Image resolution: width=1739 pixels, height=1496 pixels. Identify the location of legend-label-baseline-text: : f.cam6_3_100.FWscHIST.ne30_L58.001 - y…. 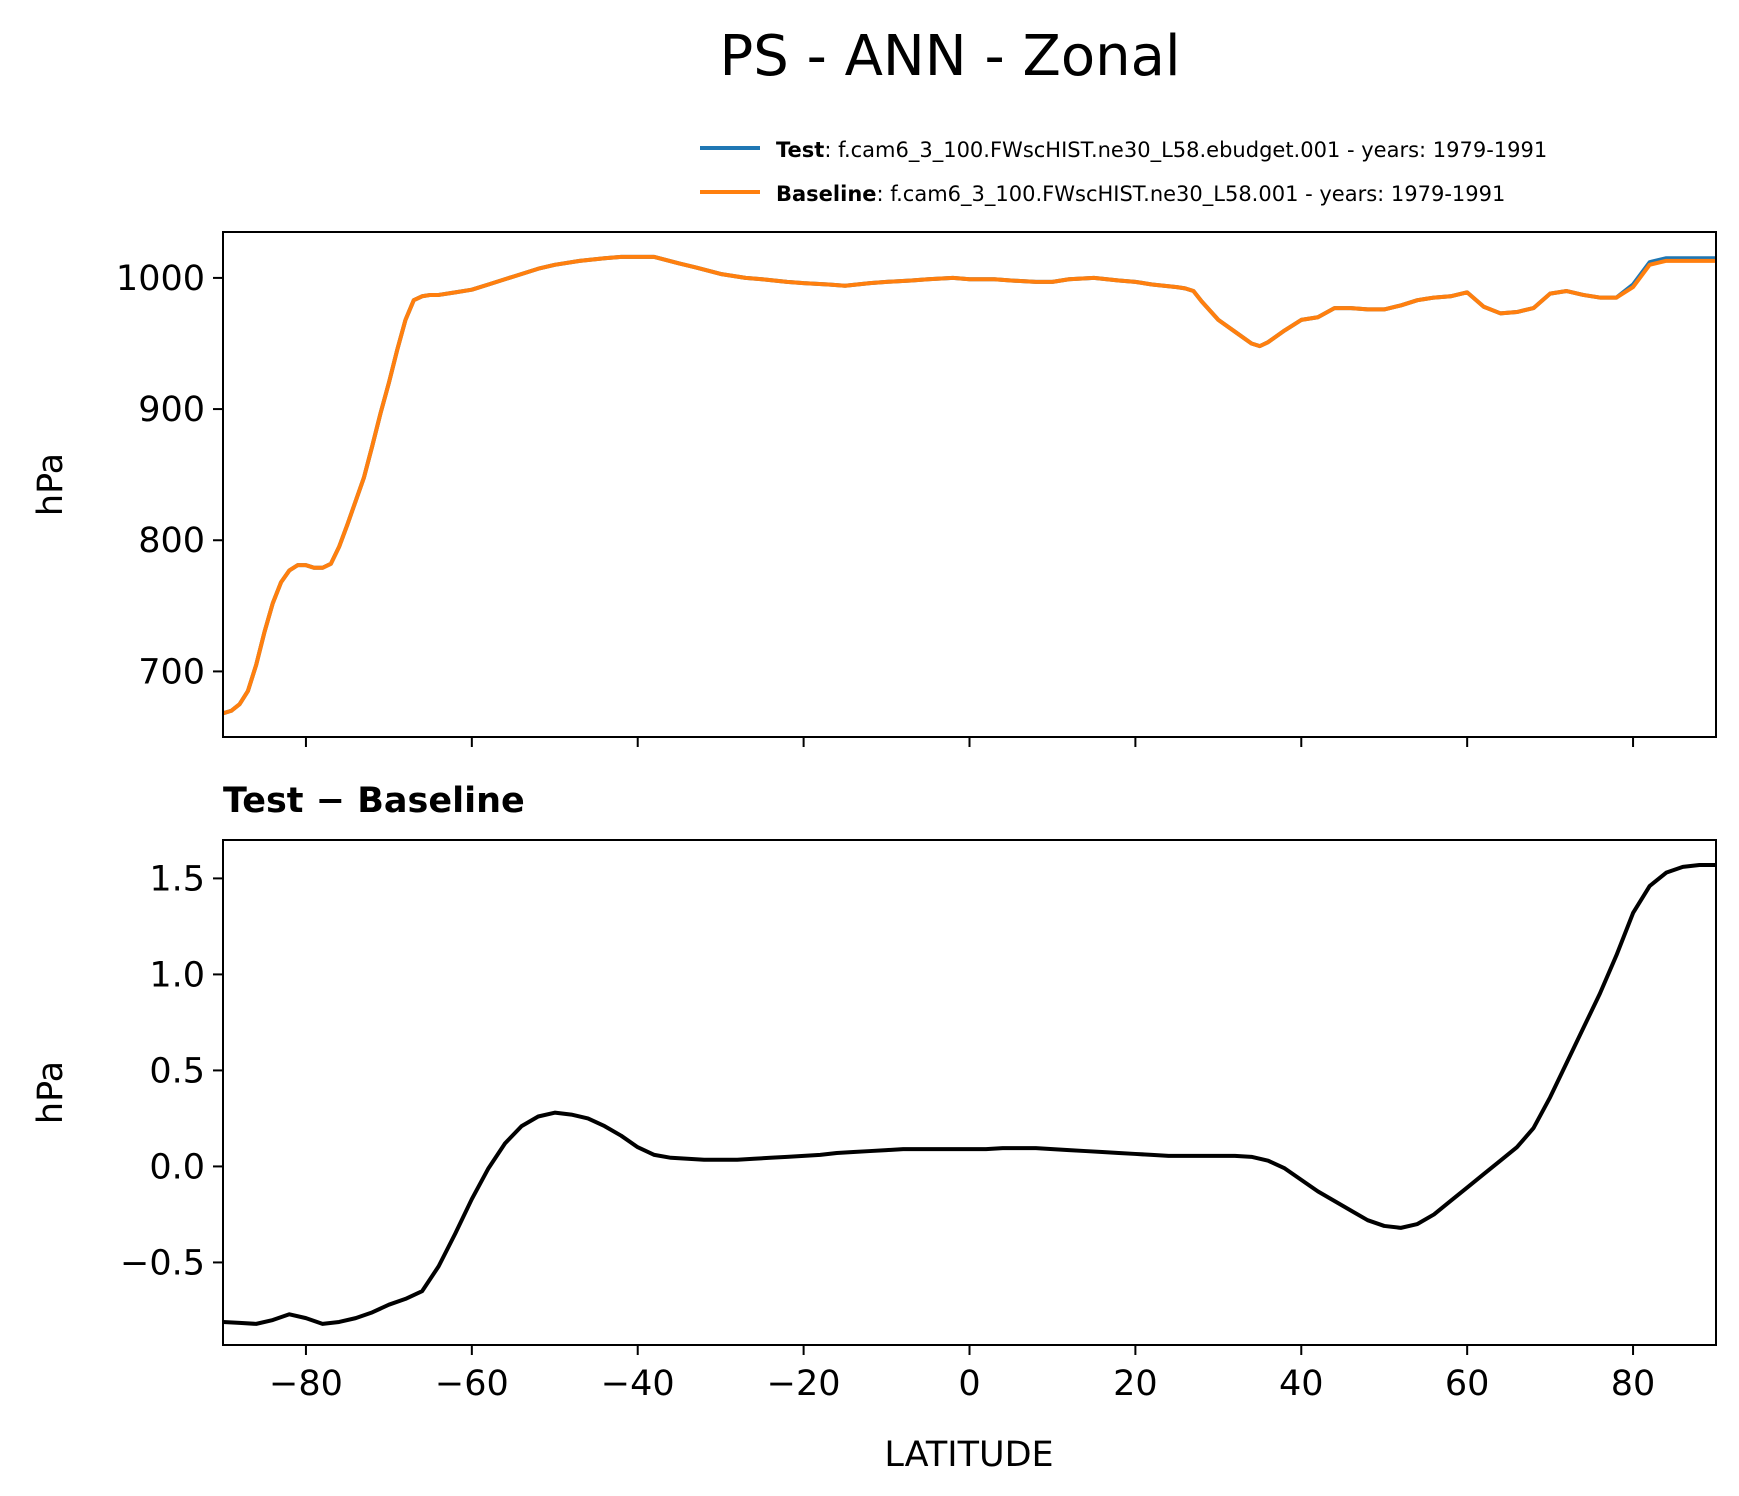
(1191, 194).